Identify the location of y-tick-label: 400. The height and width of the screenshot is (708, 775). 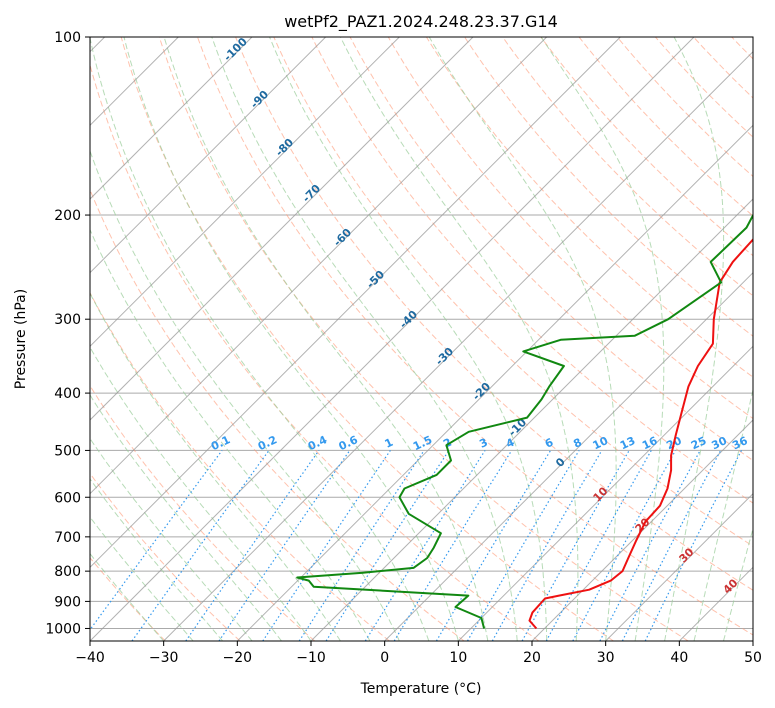
(67, 394).